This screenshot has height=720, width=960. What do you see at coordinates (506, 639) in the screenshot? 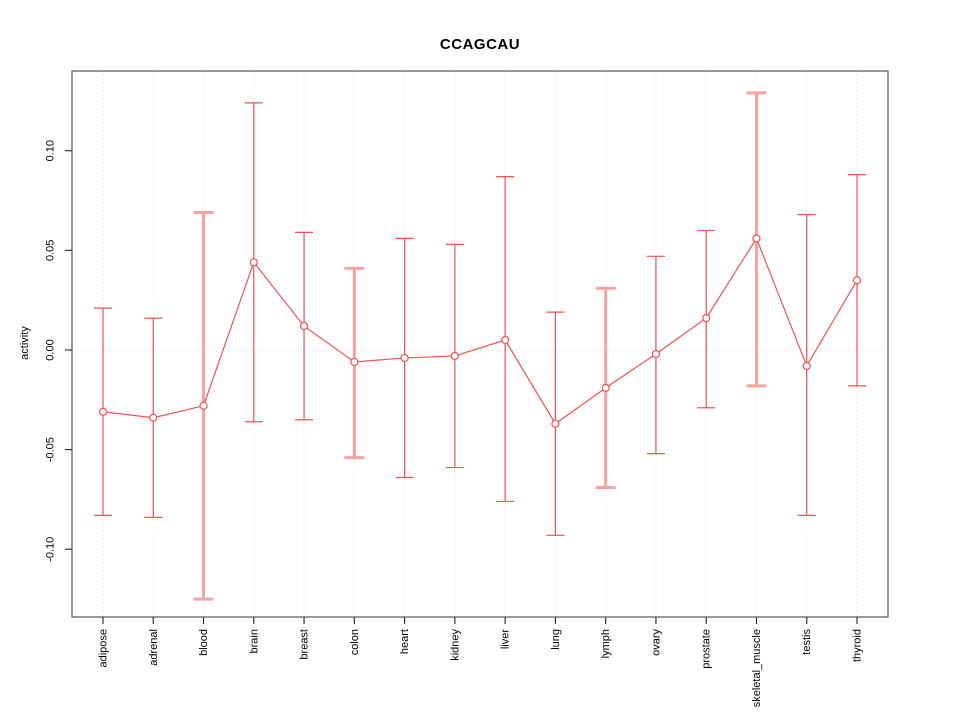
I see `x-tick-label: liver` at bounding box center [506, 639].